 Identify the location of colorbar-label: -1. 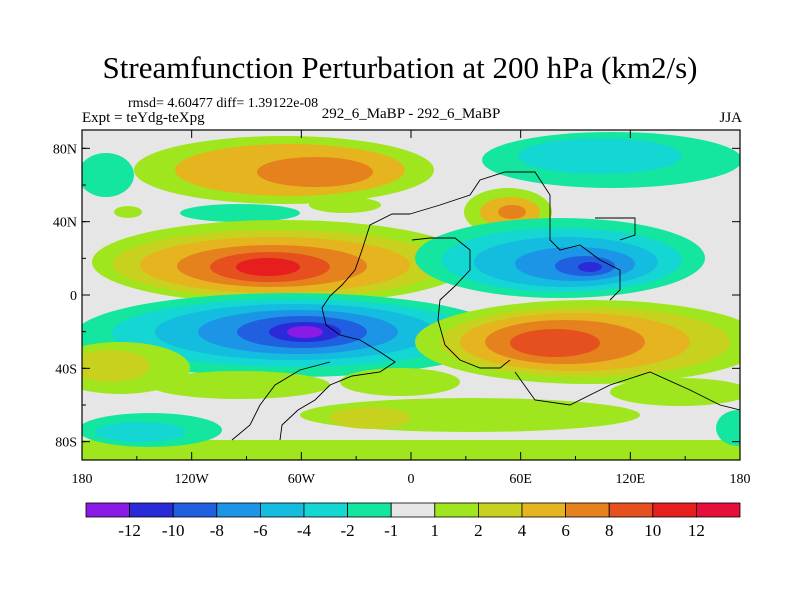
(391, 530).